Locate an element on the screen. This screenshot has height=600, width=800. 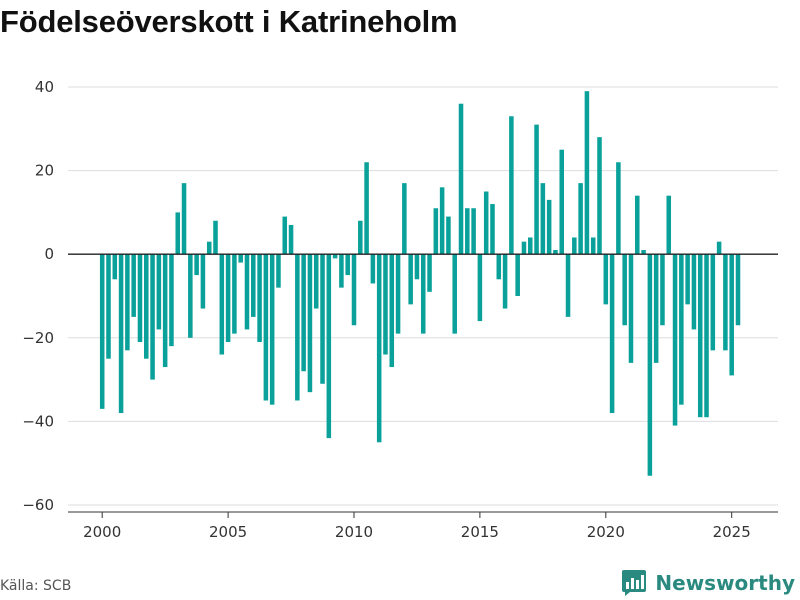
x-tick-label: 2010 is located at coordinates (354, 532).